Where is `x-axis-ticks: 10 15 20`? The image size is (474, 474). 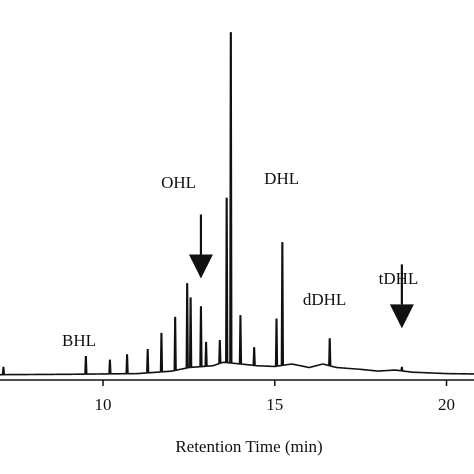
x-axis-ticks: 10 15 20 is located at coordinates (275, 397).